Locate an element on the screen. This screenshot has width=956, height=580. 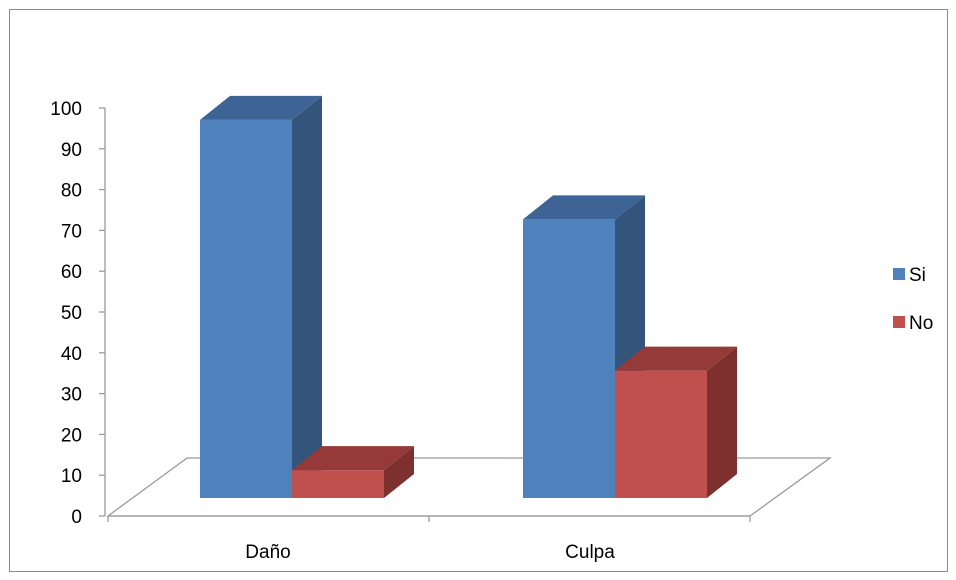
y-tick-label: 70 is located at coordinates (71, 231).